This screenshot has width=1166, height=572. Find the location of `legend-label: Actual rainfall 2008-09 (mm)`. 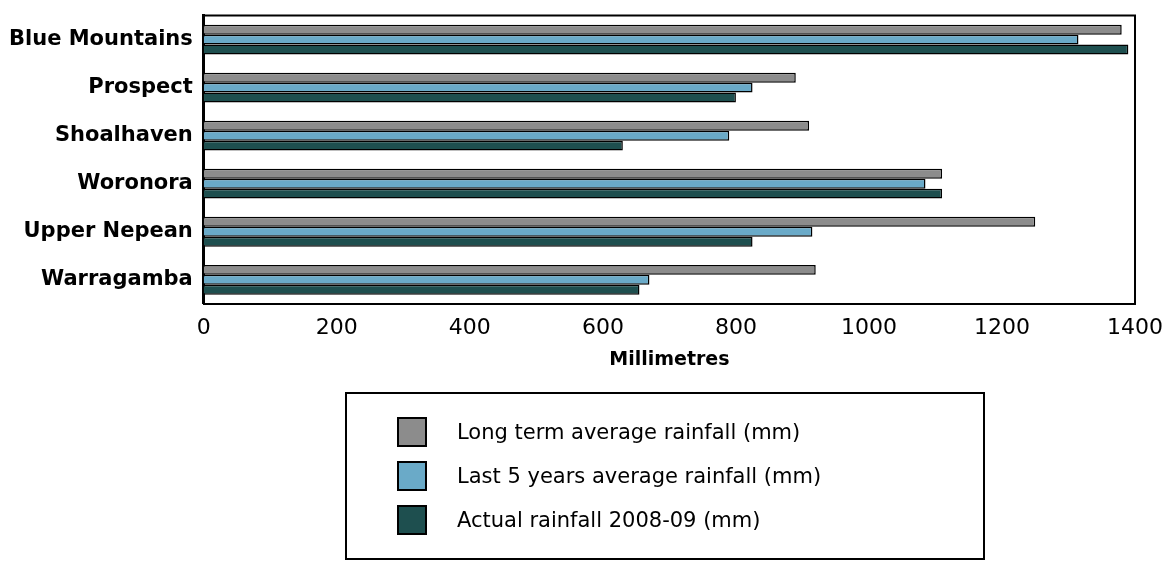

legend-label: Actual rainfall 2008-09 (mm) is located at coordinates (609, 520).